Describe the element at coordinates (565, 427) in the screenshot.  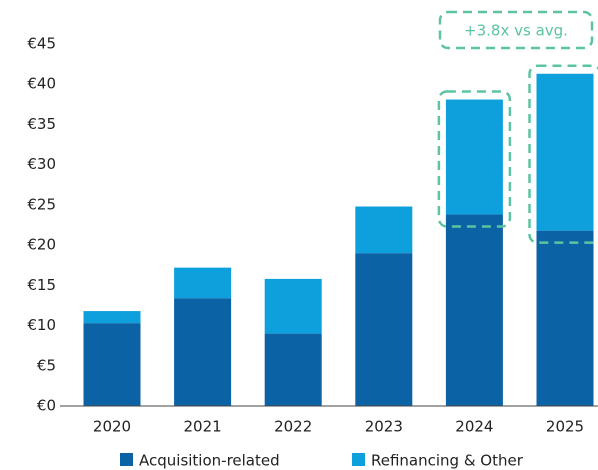
I see `x-tick-label: 2025` at that location.